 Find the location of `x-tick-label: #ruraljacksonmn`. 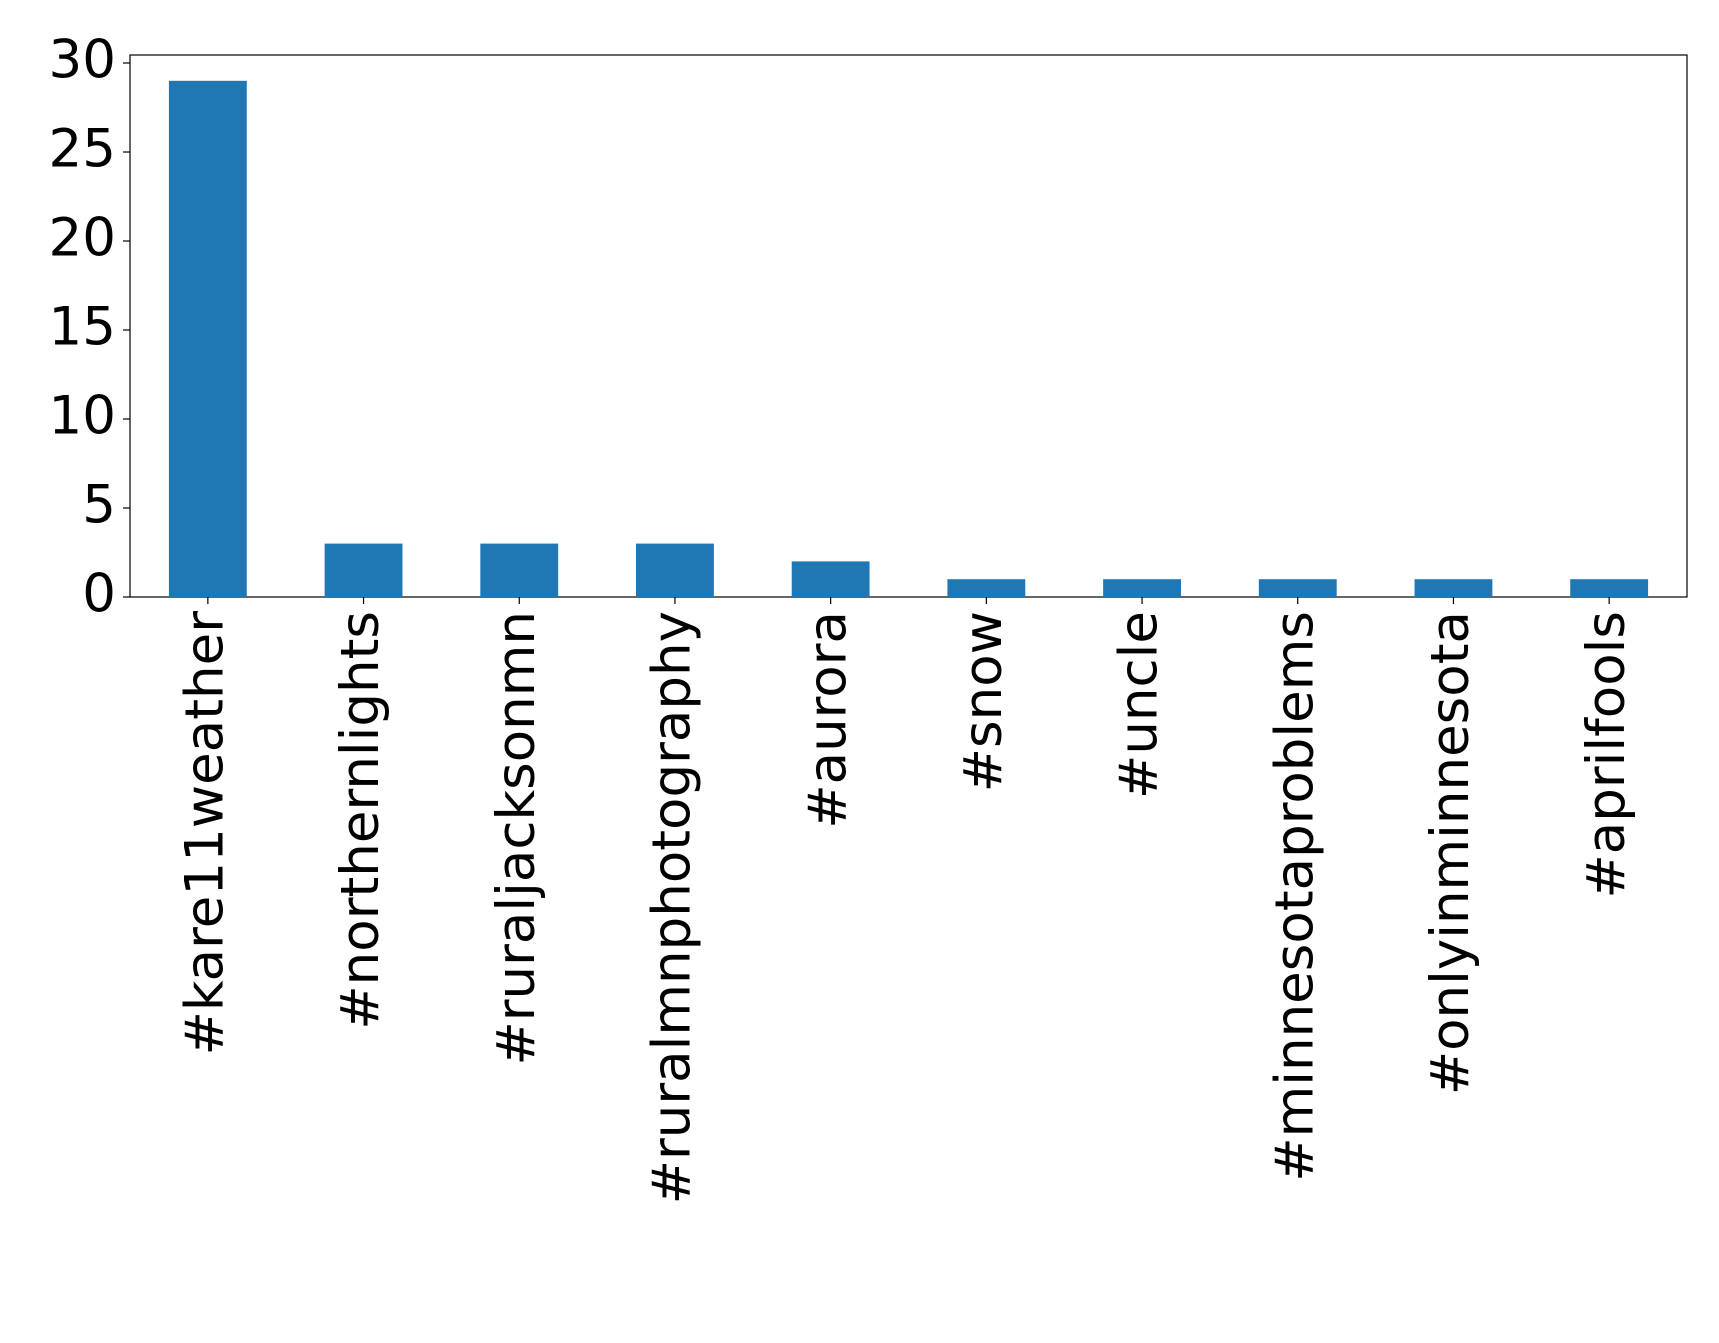

x-tick-label: #ruraljacksonmn is located at coordinates (516, 838).